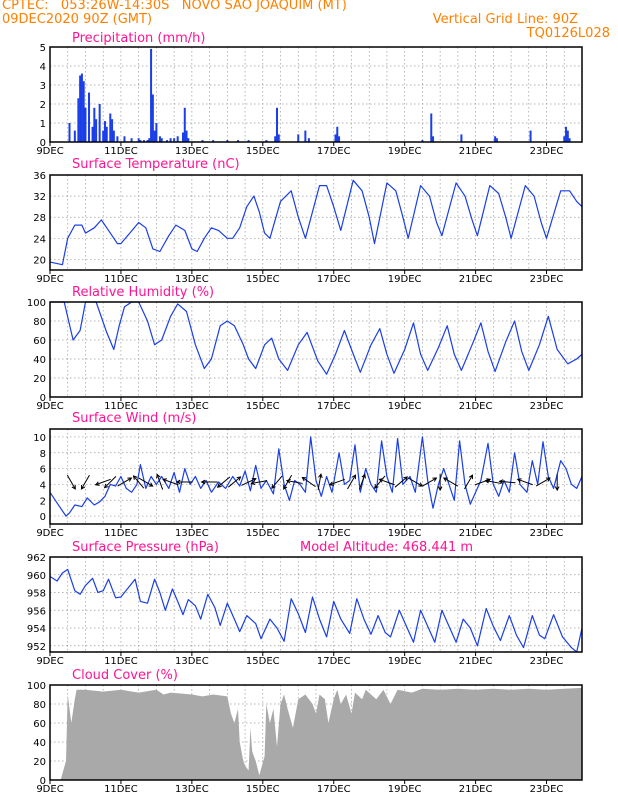 Image resolution: width=618 pixels, height=800 pixels. Describe the element at coordinates (43, 398) in the screenshot. I see `relative-humidity-ytick-label: 0` at that location.